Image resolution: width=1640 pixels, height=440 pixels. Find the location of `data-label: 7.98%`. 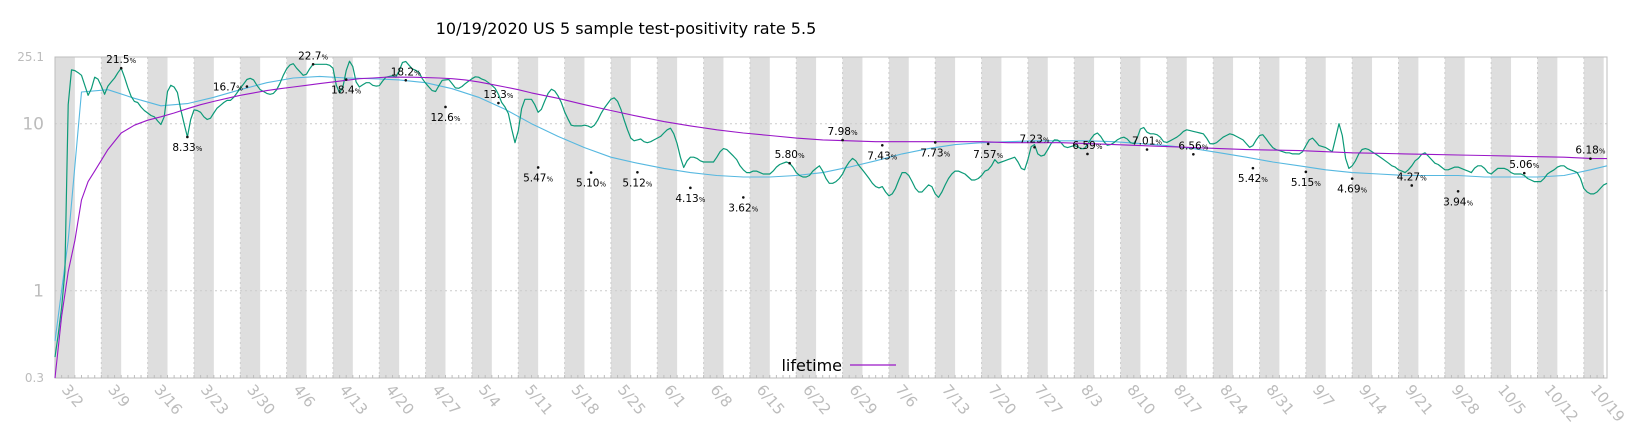

data-label: 7.98% is located at coordinates (843, 132).